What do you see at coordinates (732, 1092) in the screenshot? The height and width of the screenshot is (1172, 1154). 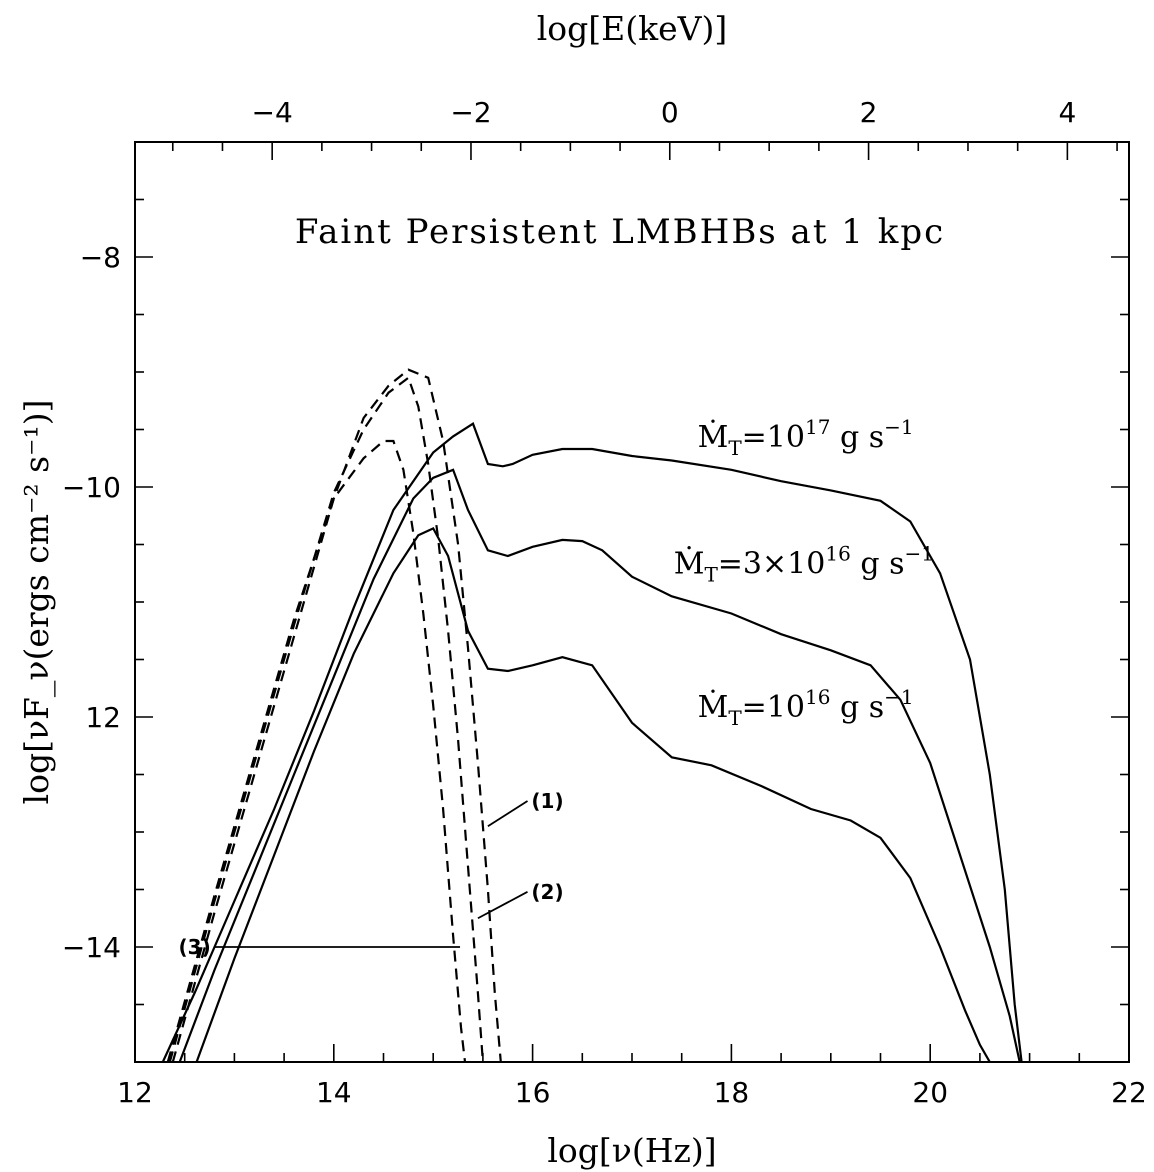 I see `x-tick-label: 18` at bounding box center [732, 1092].